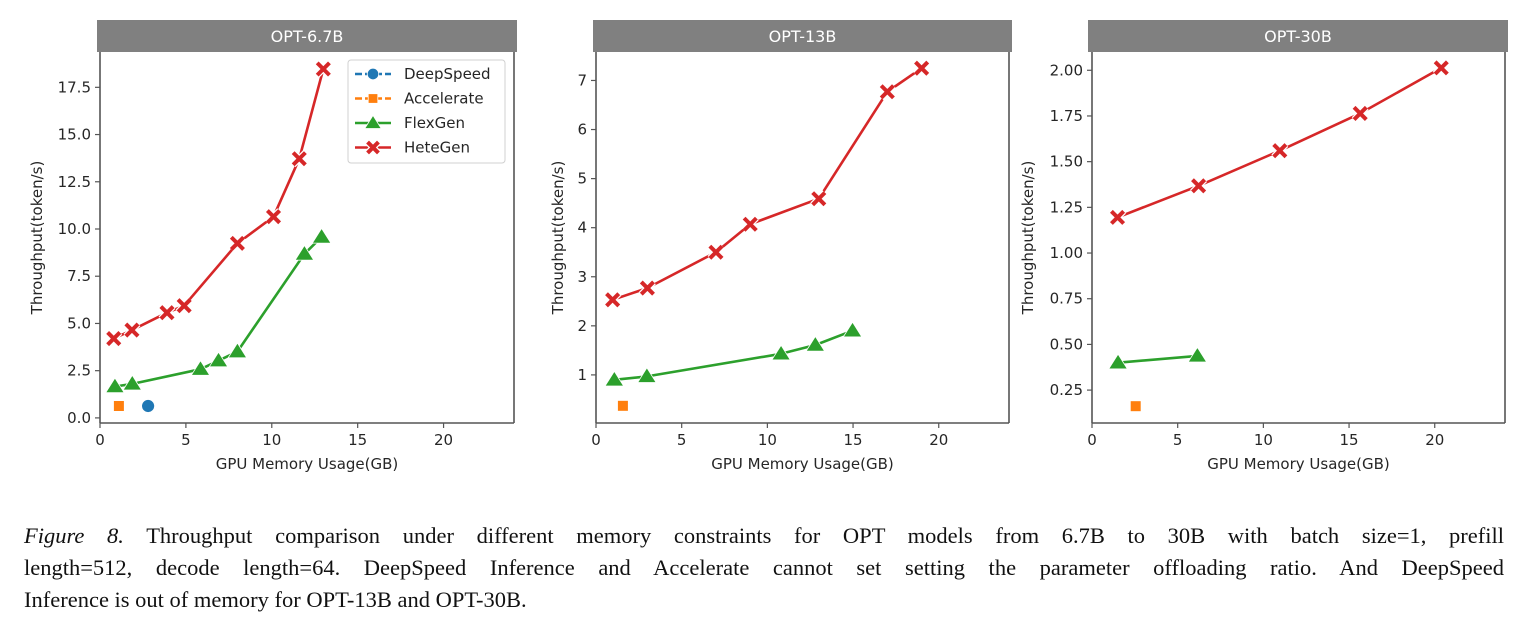 The image size is (1524, 635). Describe the element at coordinates (74, 135) in the screenshot. I see `y-tick-label: 15.0` at that location.